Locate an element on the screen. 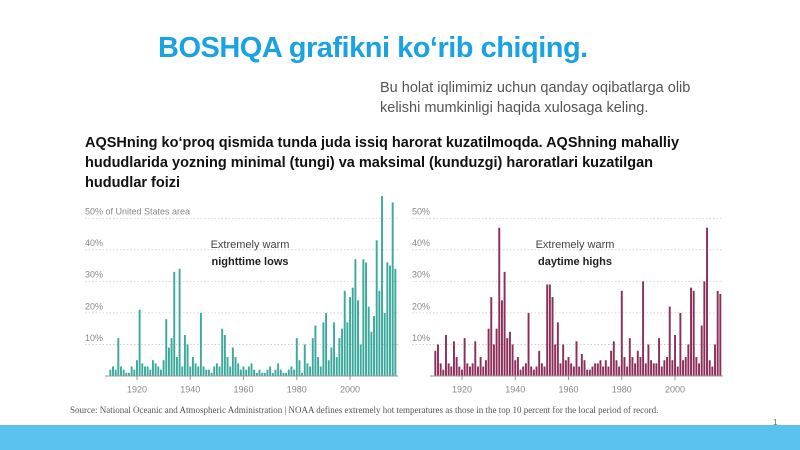  y-tick-label: 10% is located at coordinates (94, 338).